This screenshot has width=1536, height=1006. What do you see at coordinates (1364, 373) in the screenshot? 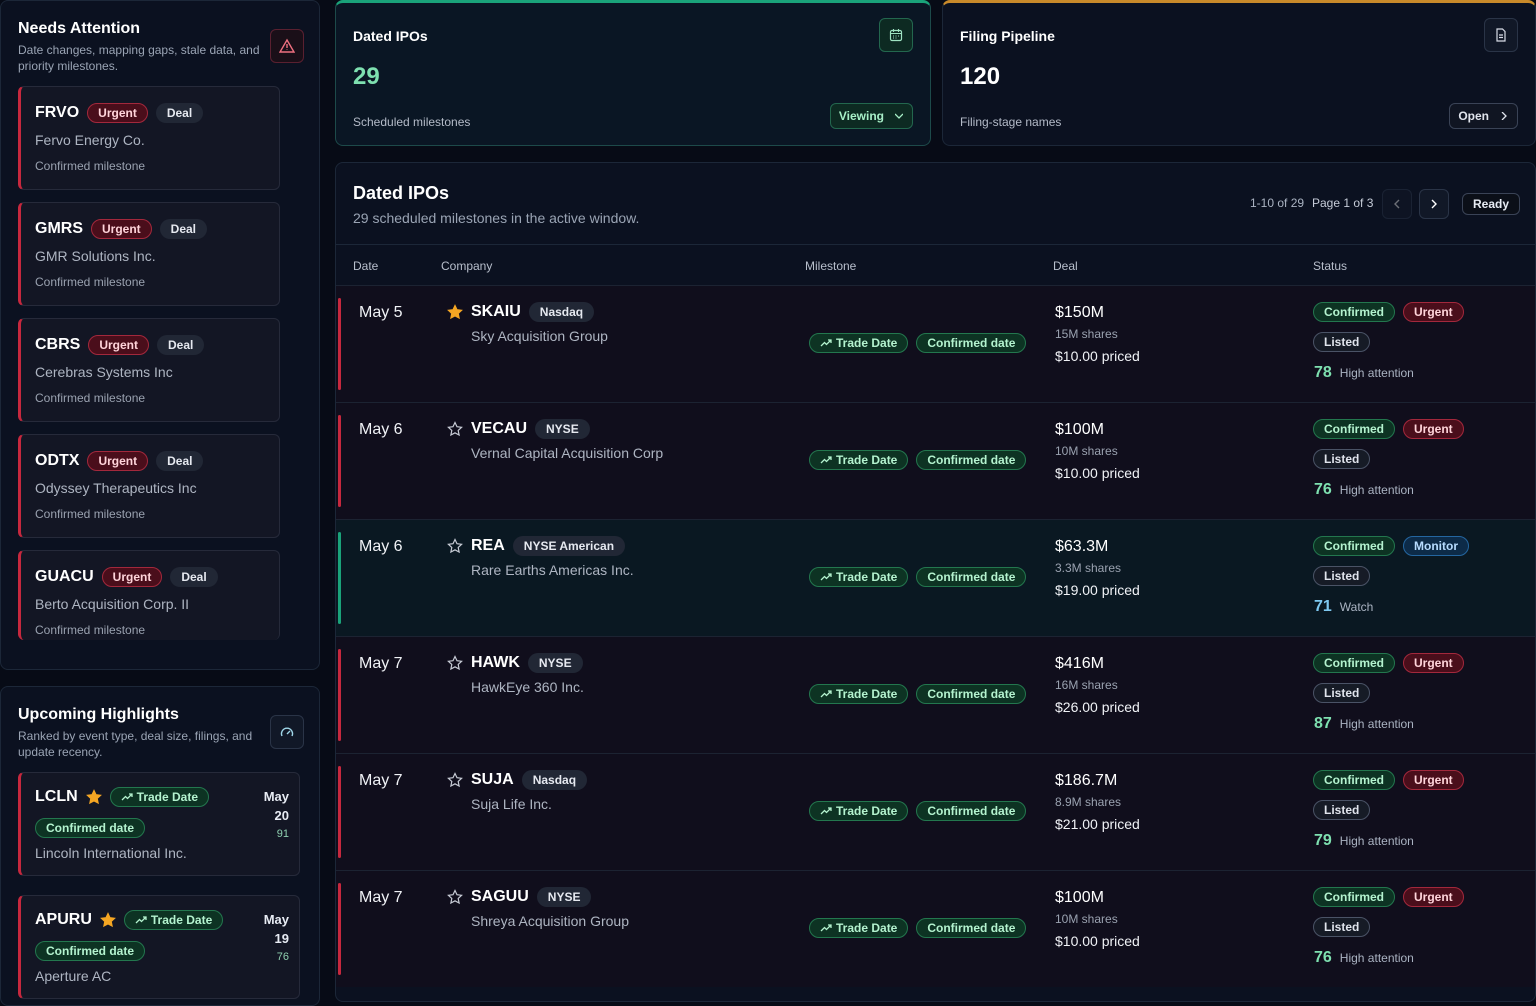
I see `score-row: 78 High attention` at bounding box center [1364, 373].